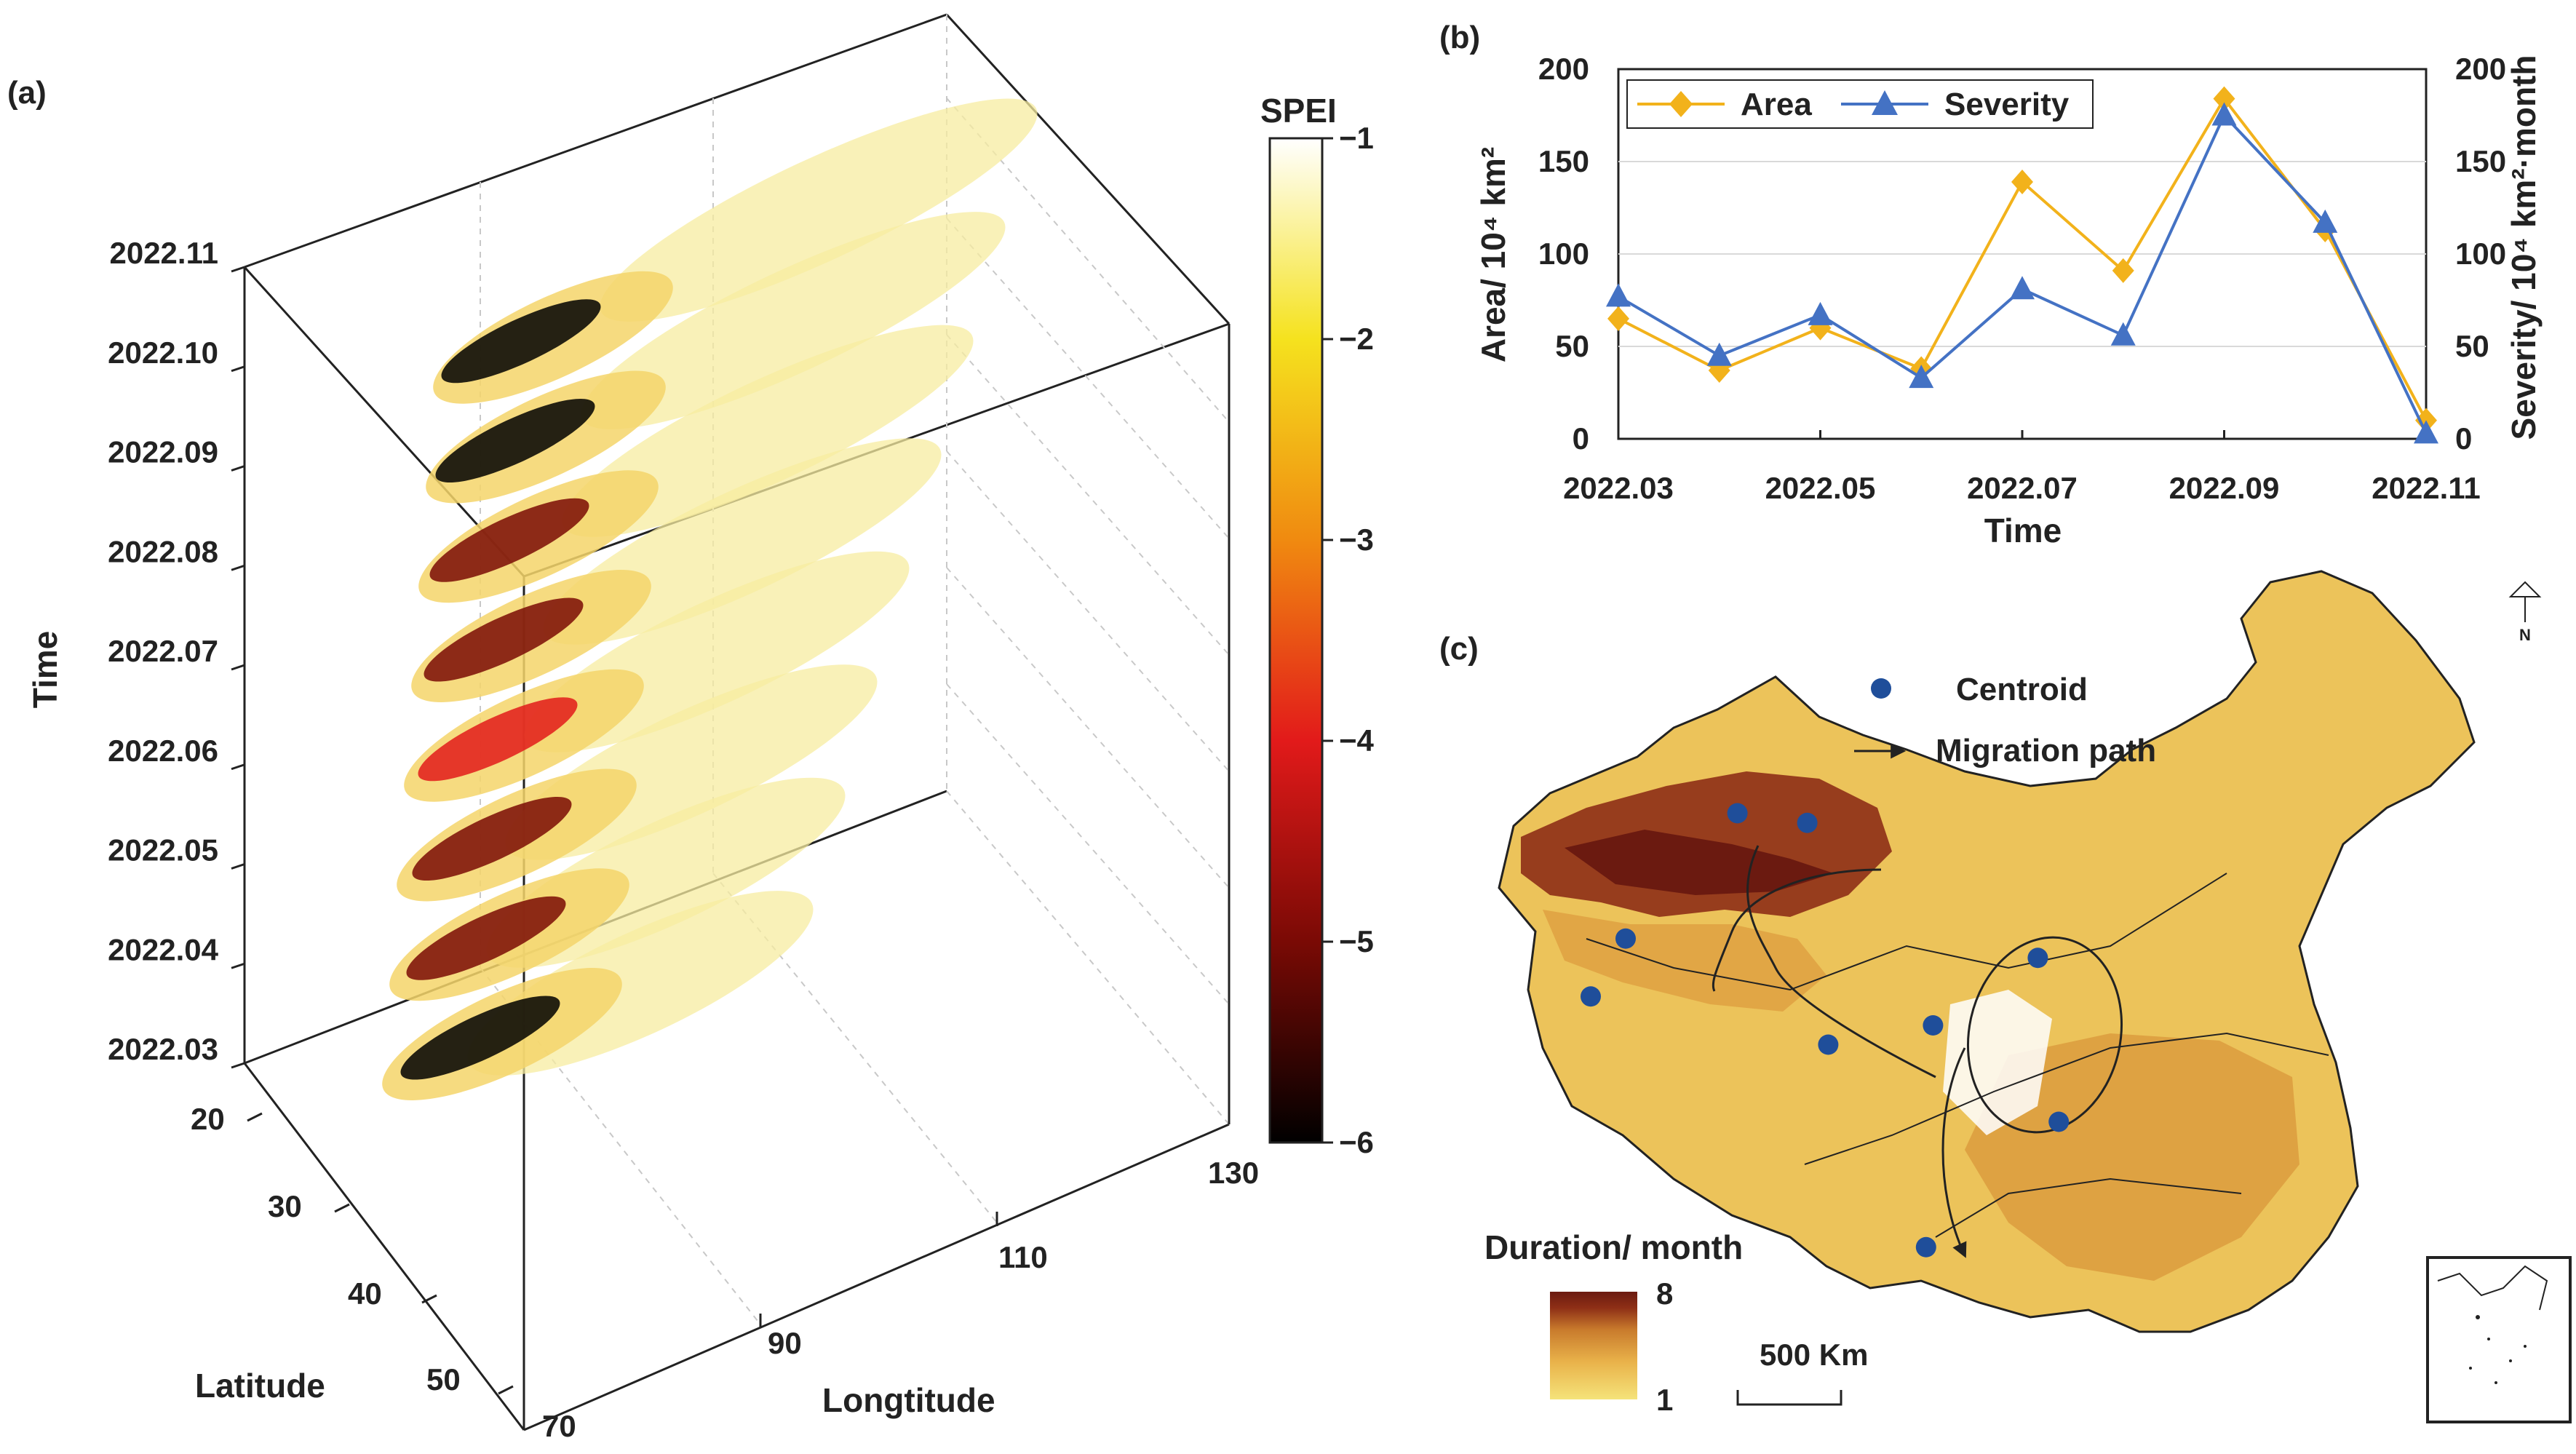 The width and height of the screenshot is (2576, 1454). Describe the element at coordinates (1789, 1398) in the screenshot. I see `scale-bar` at that location.